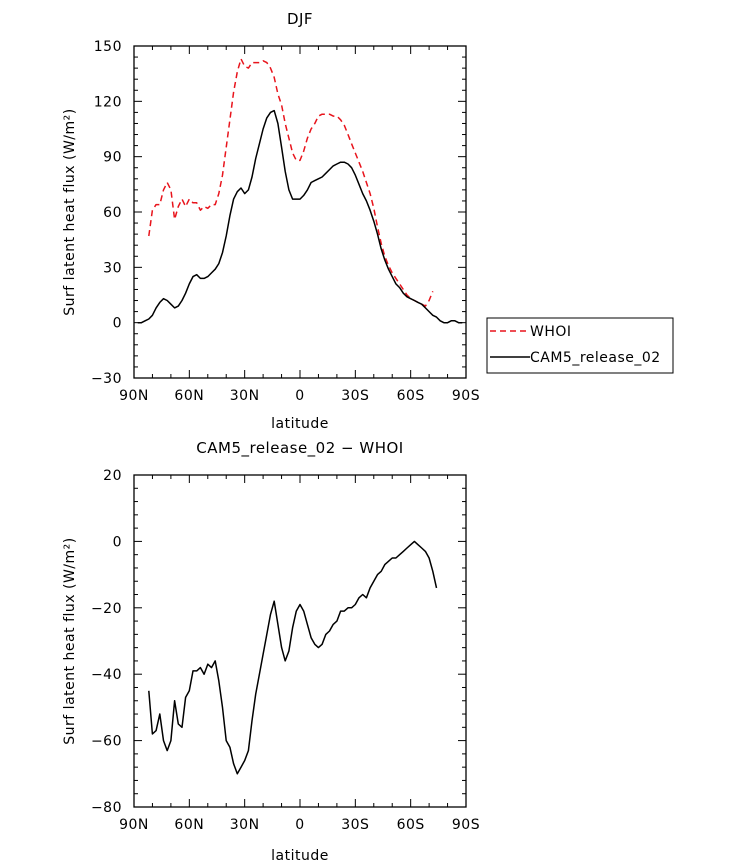  I want to click on bottom-ytick-label: −80, so click(106, 808).